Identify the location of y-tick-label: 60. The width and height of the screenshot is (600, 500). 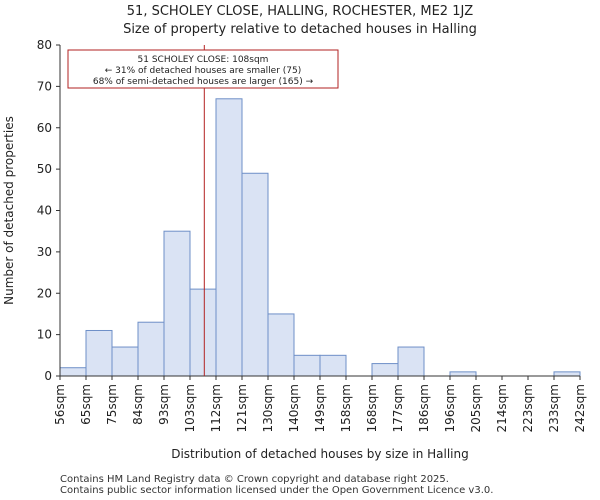
(44, 128).